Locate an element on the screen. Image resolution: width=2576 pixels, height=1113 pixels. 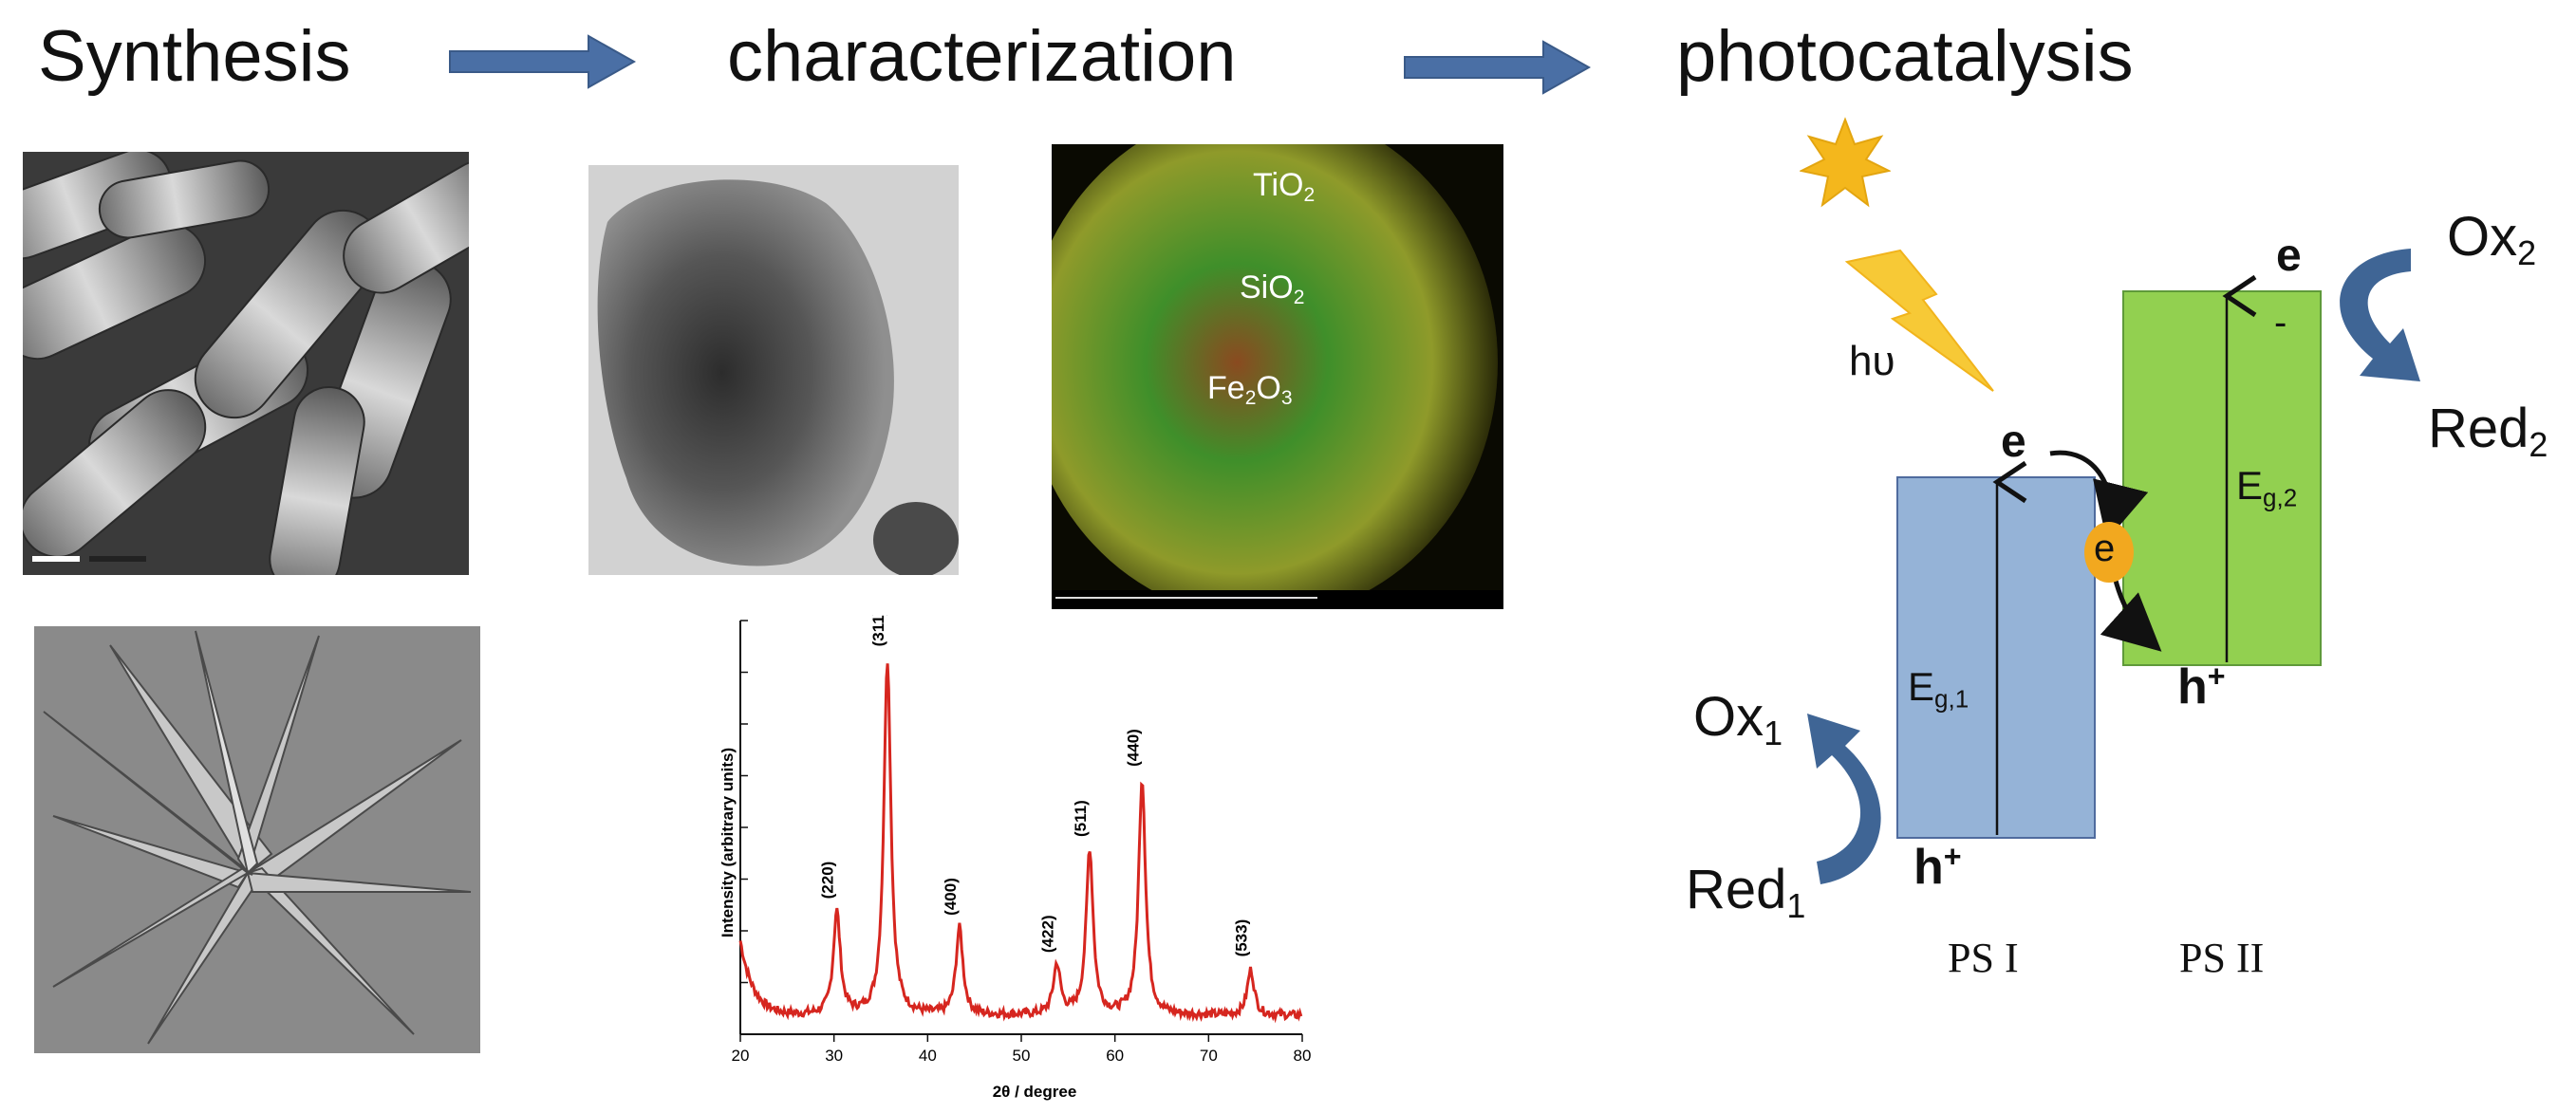
ps2-minus-label: - is located at coordinates (2281, 323).